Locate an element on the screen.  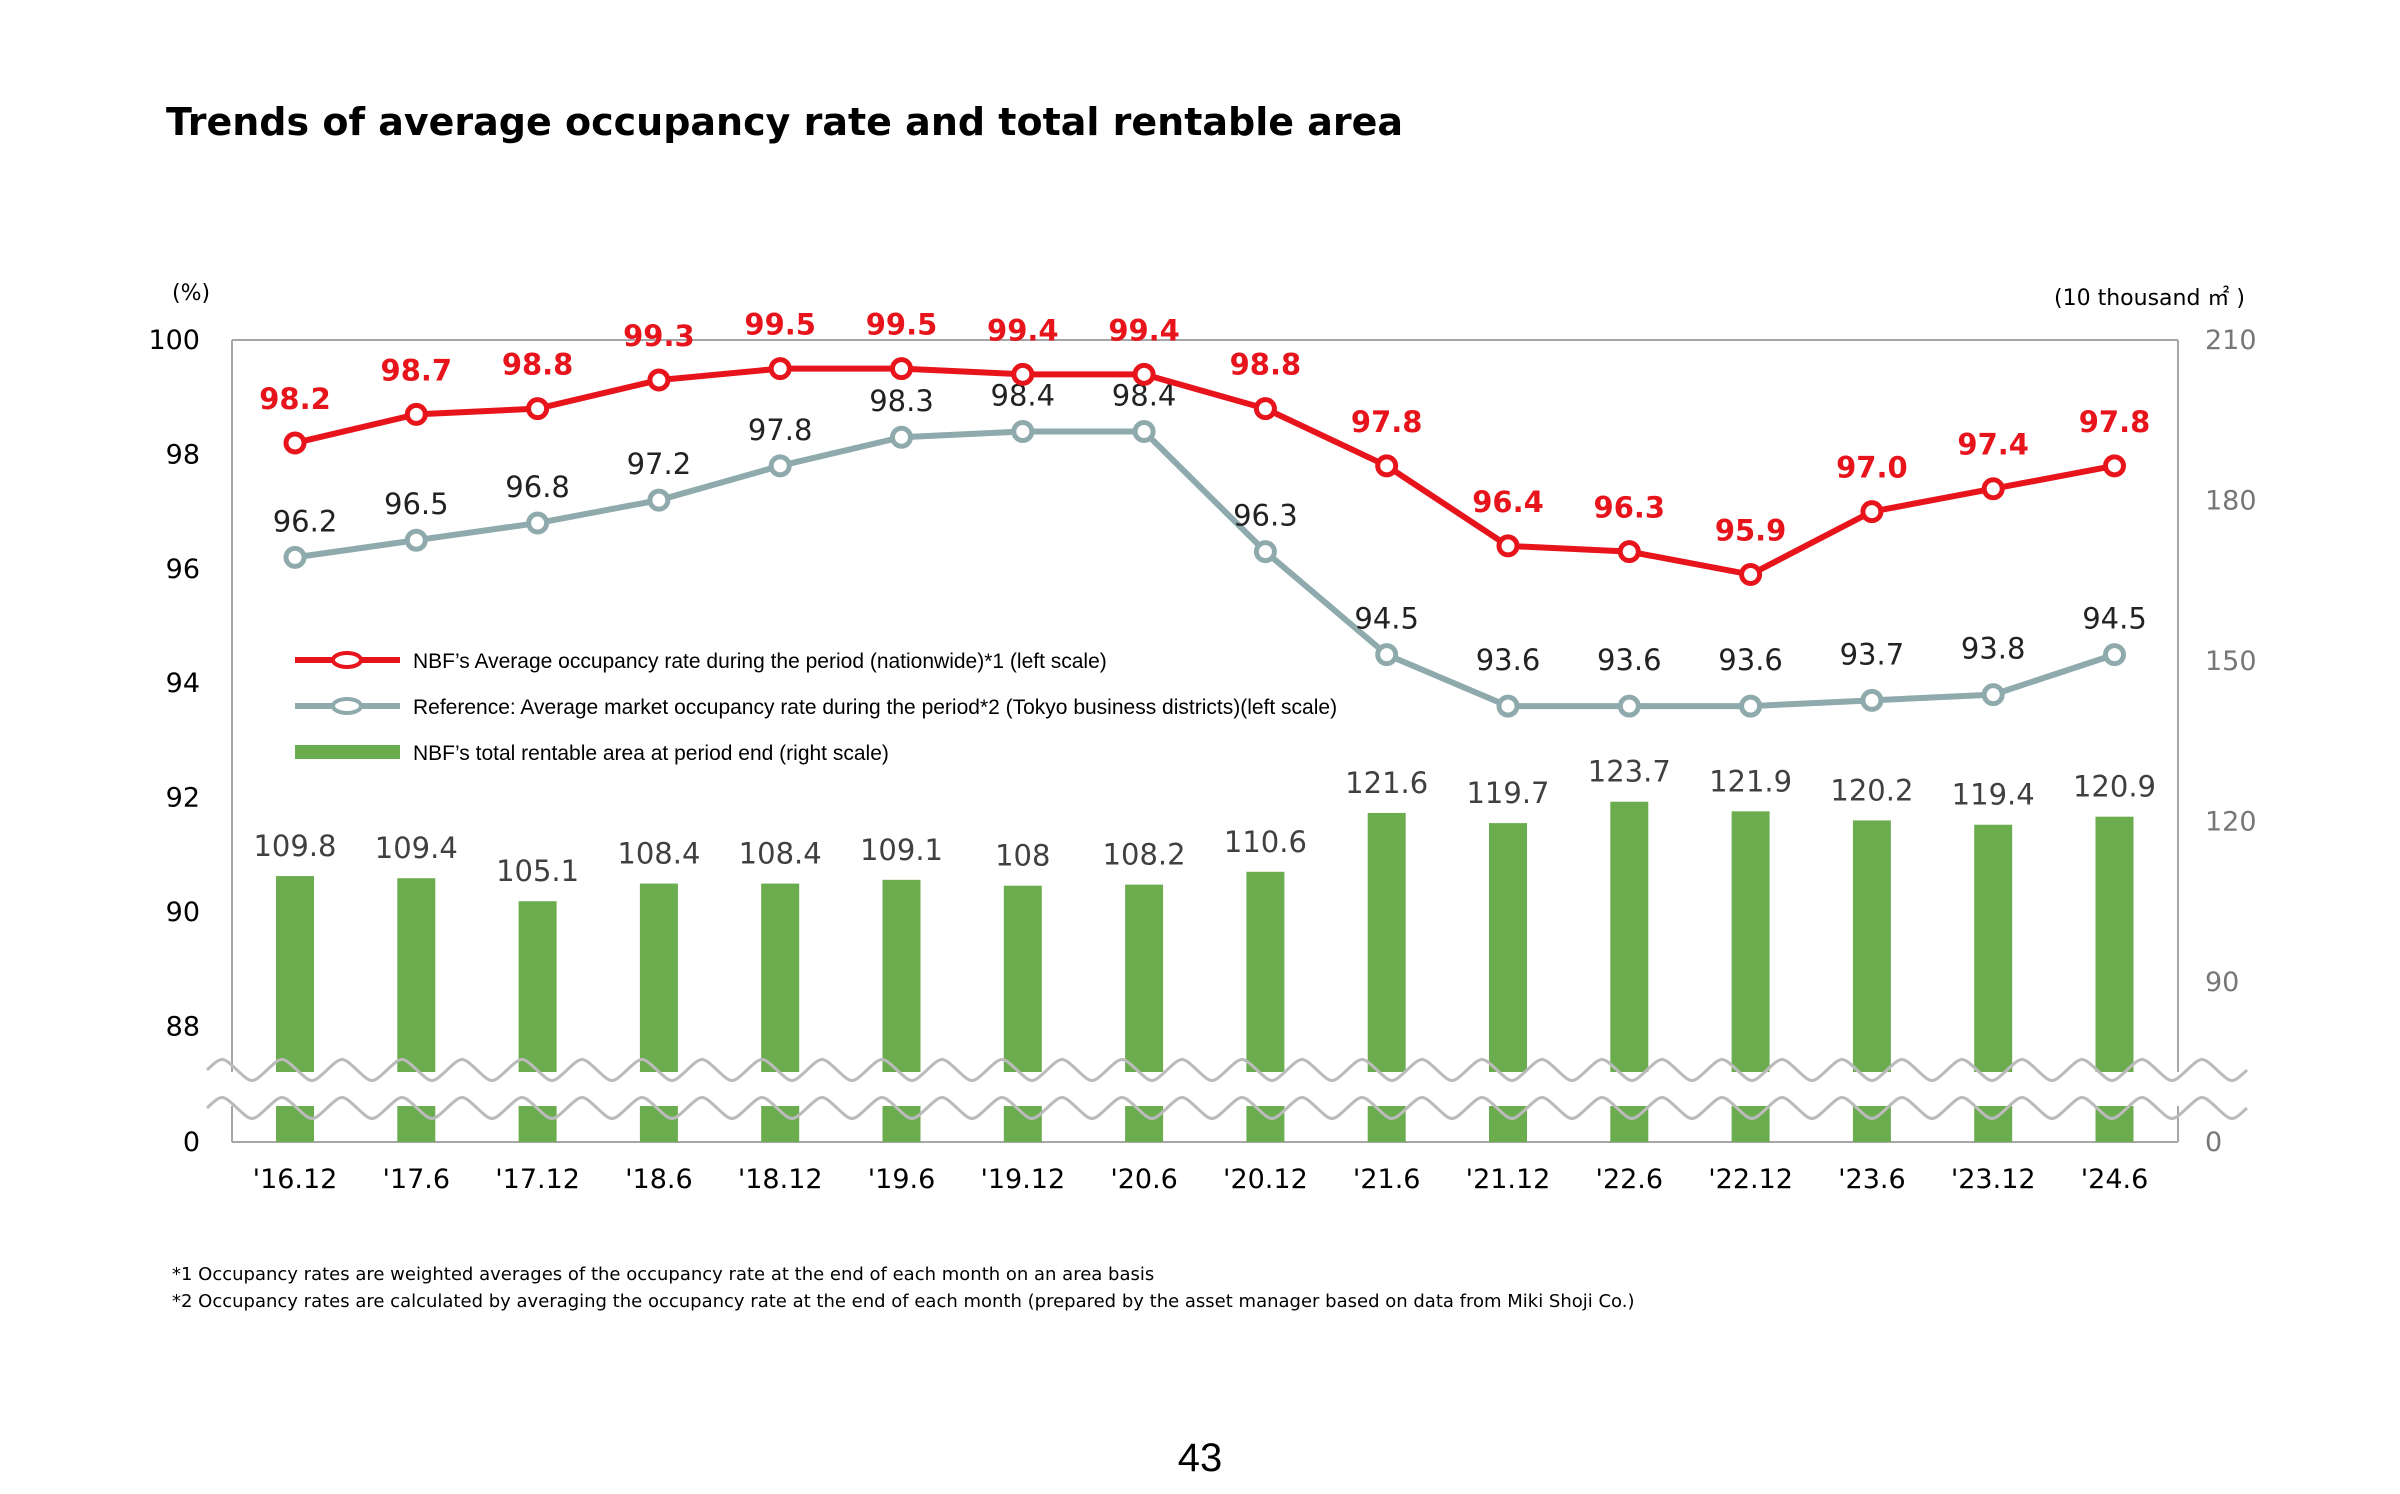
bar-value-label: 121.9 is located at coordinates (1750, 781).